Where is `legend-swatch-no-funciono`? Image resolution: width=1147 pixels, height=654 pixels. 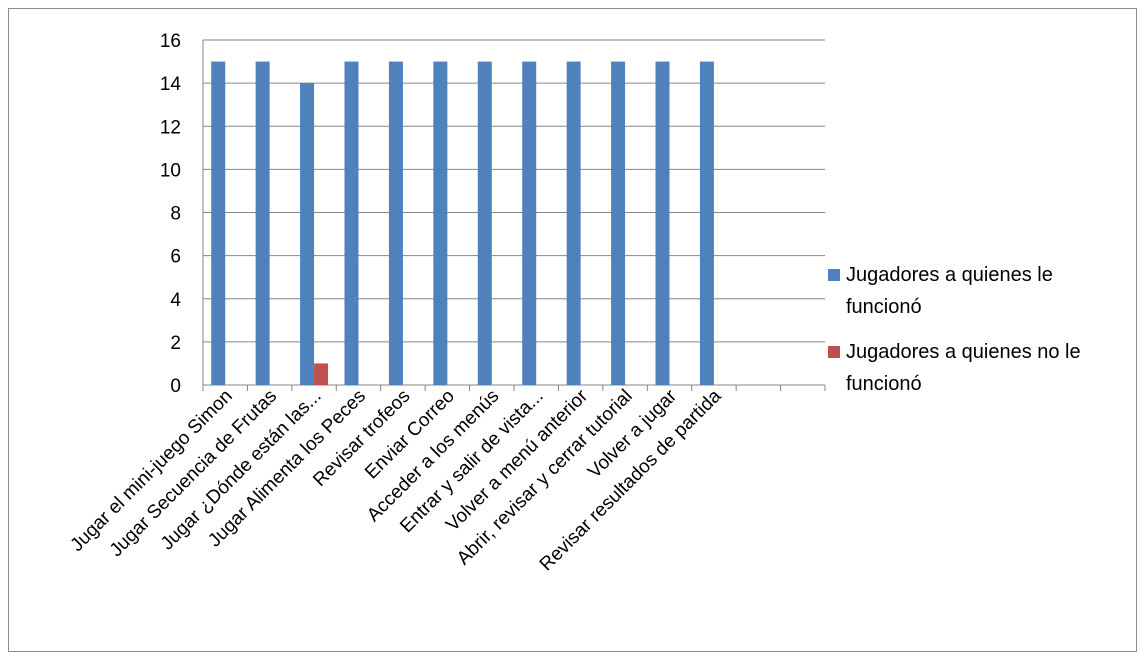 legend-swatch-no-funciono is located at coordinates (834, 352).